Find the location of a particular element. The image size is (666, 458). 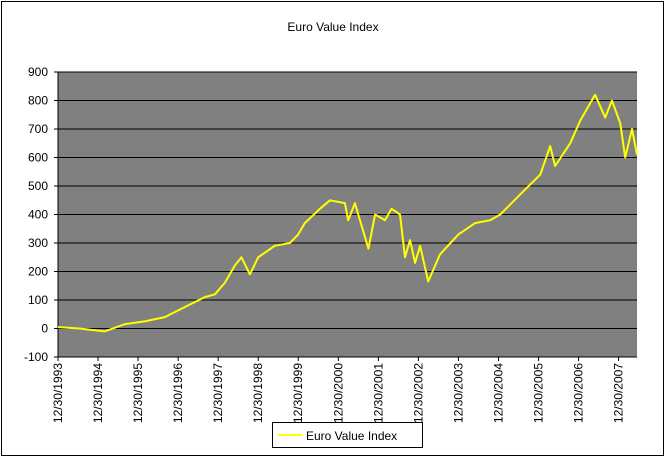

y-tick-label: 200 is located at coordinates (38, 272).